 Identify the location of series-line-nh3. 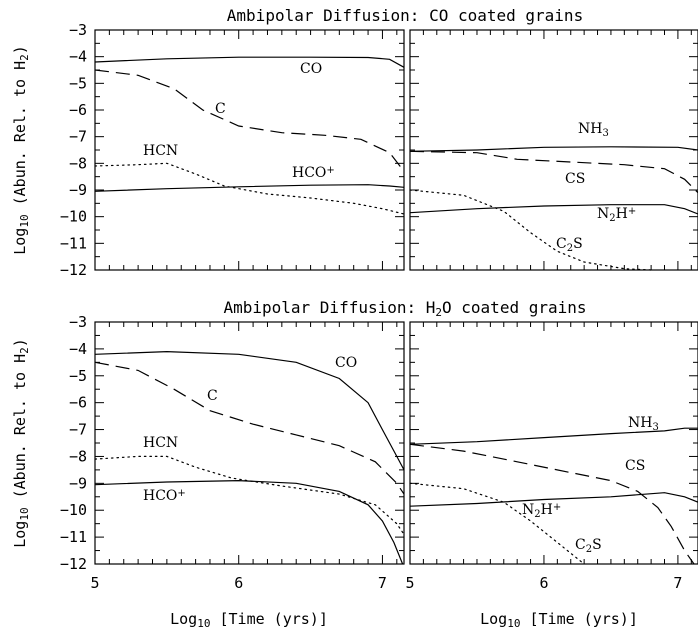
(554, 149).